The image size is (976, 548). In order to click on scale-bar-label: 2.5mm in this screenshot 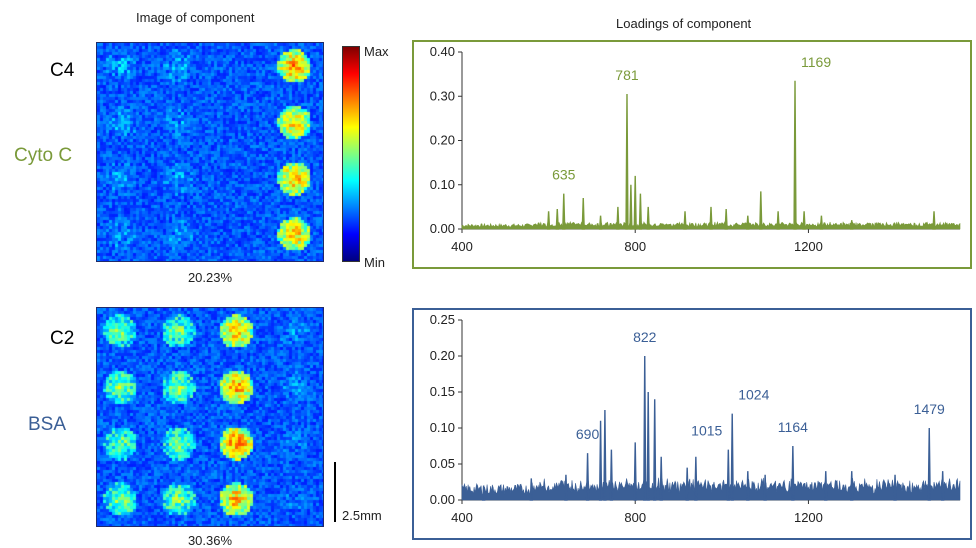, I will do `click(362, 515)`.